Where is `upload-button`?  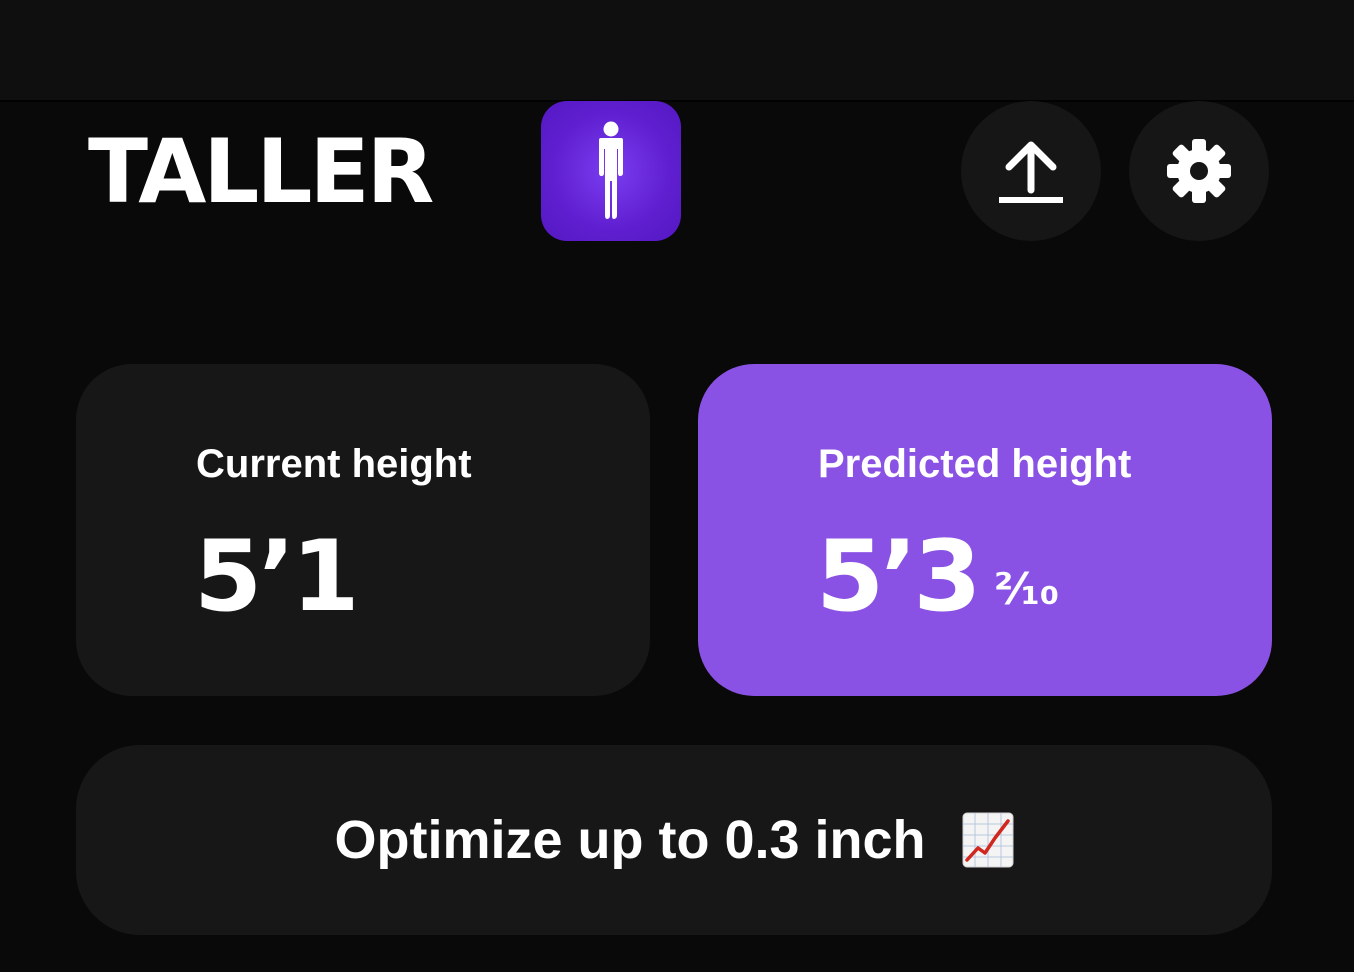
upload-button is located at coordinates (1031, 171).